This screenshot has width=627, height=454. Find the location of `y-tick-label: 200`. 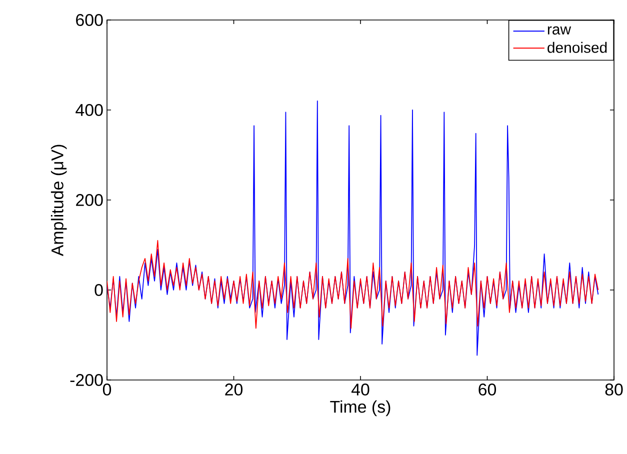

y-tick-label: 200 is located at coordinates (89, 200).